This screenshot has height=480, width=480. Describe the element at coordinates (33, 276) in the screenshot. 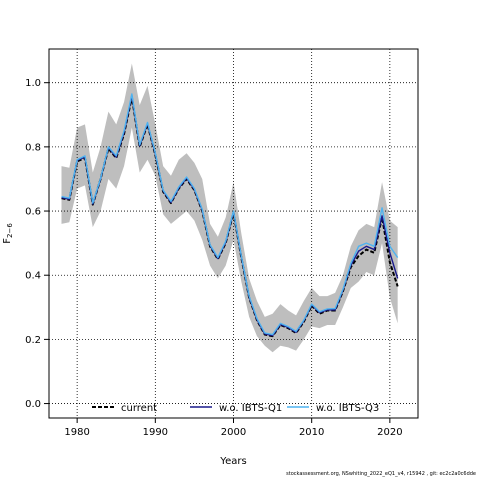

I see `y-tick-label: 0.4` at that location.